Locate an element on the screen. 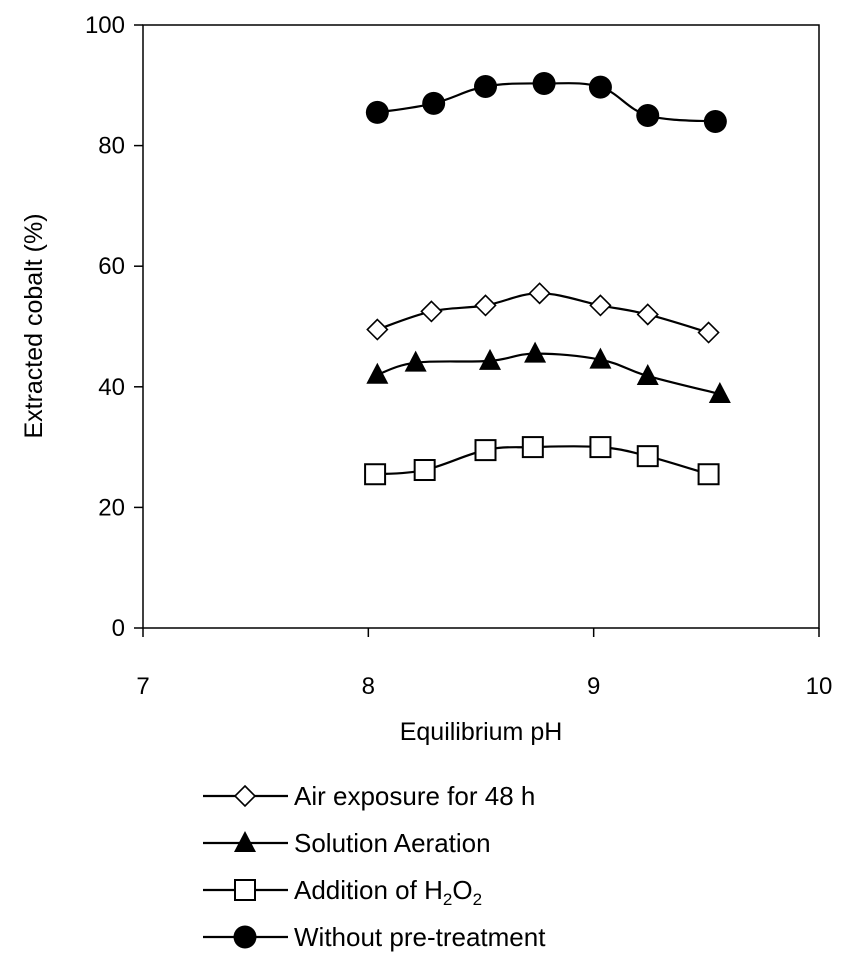 Image resolution: width=848 pixels, height=970 pixels. legend-entry: Solution Aeration is located at coordinates (347, 843).